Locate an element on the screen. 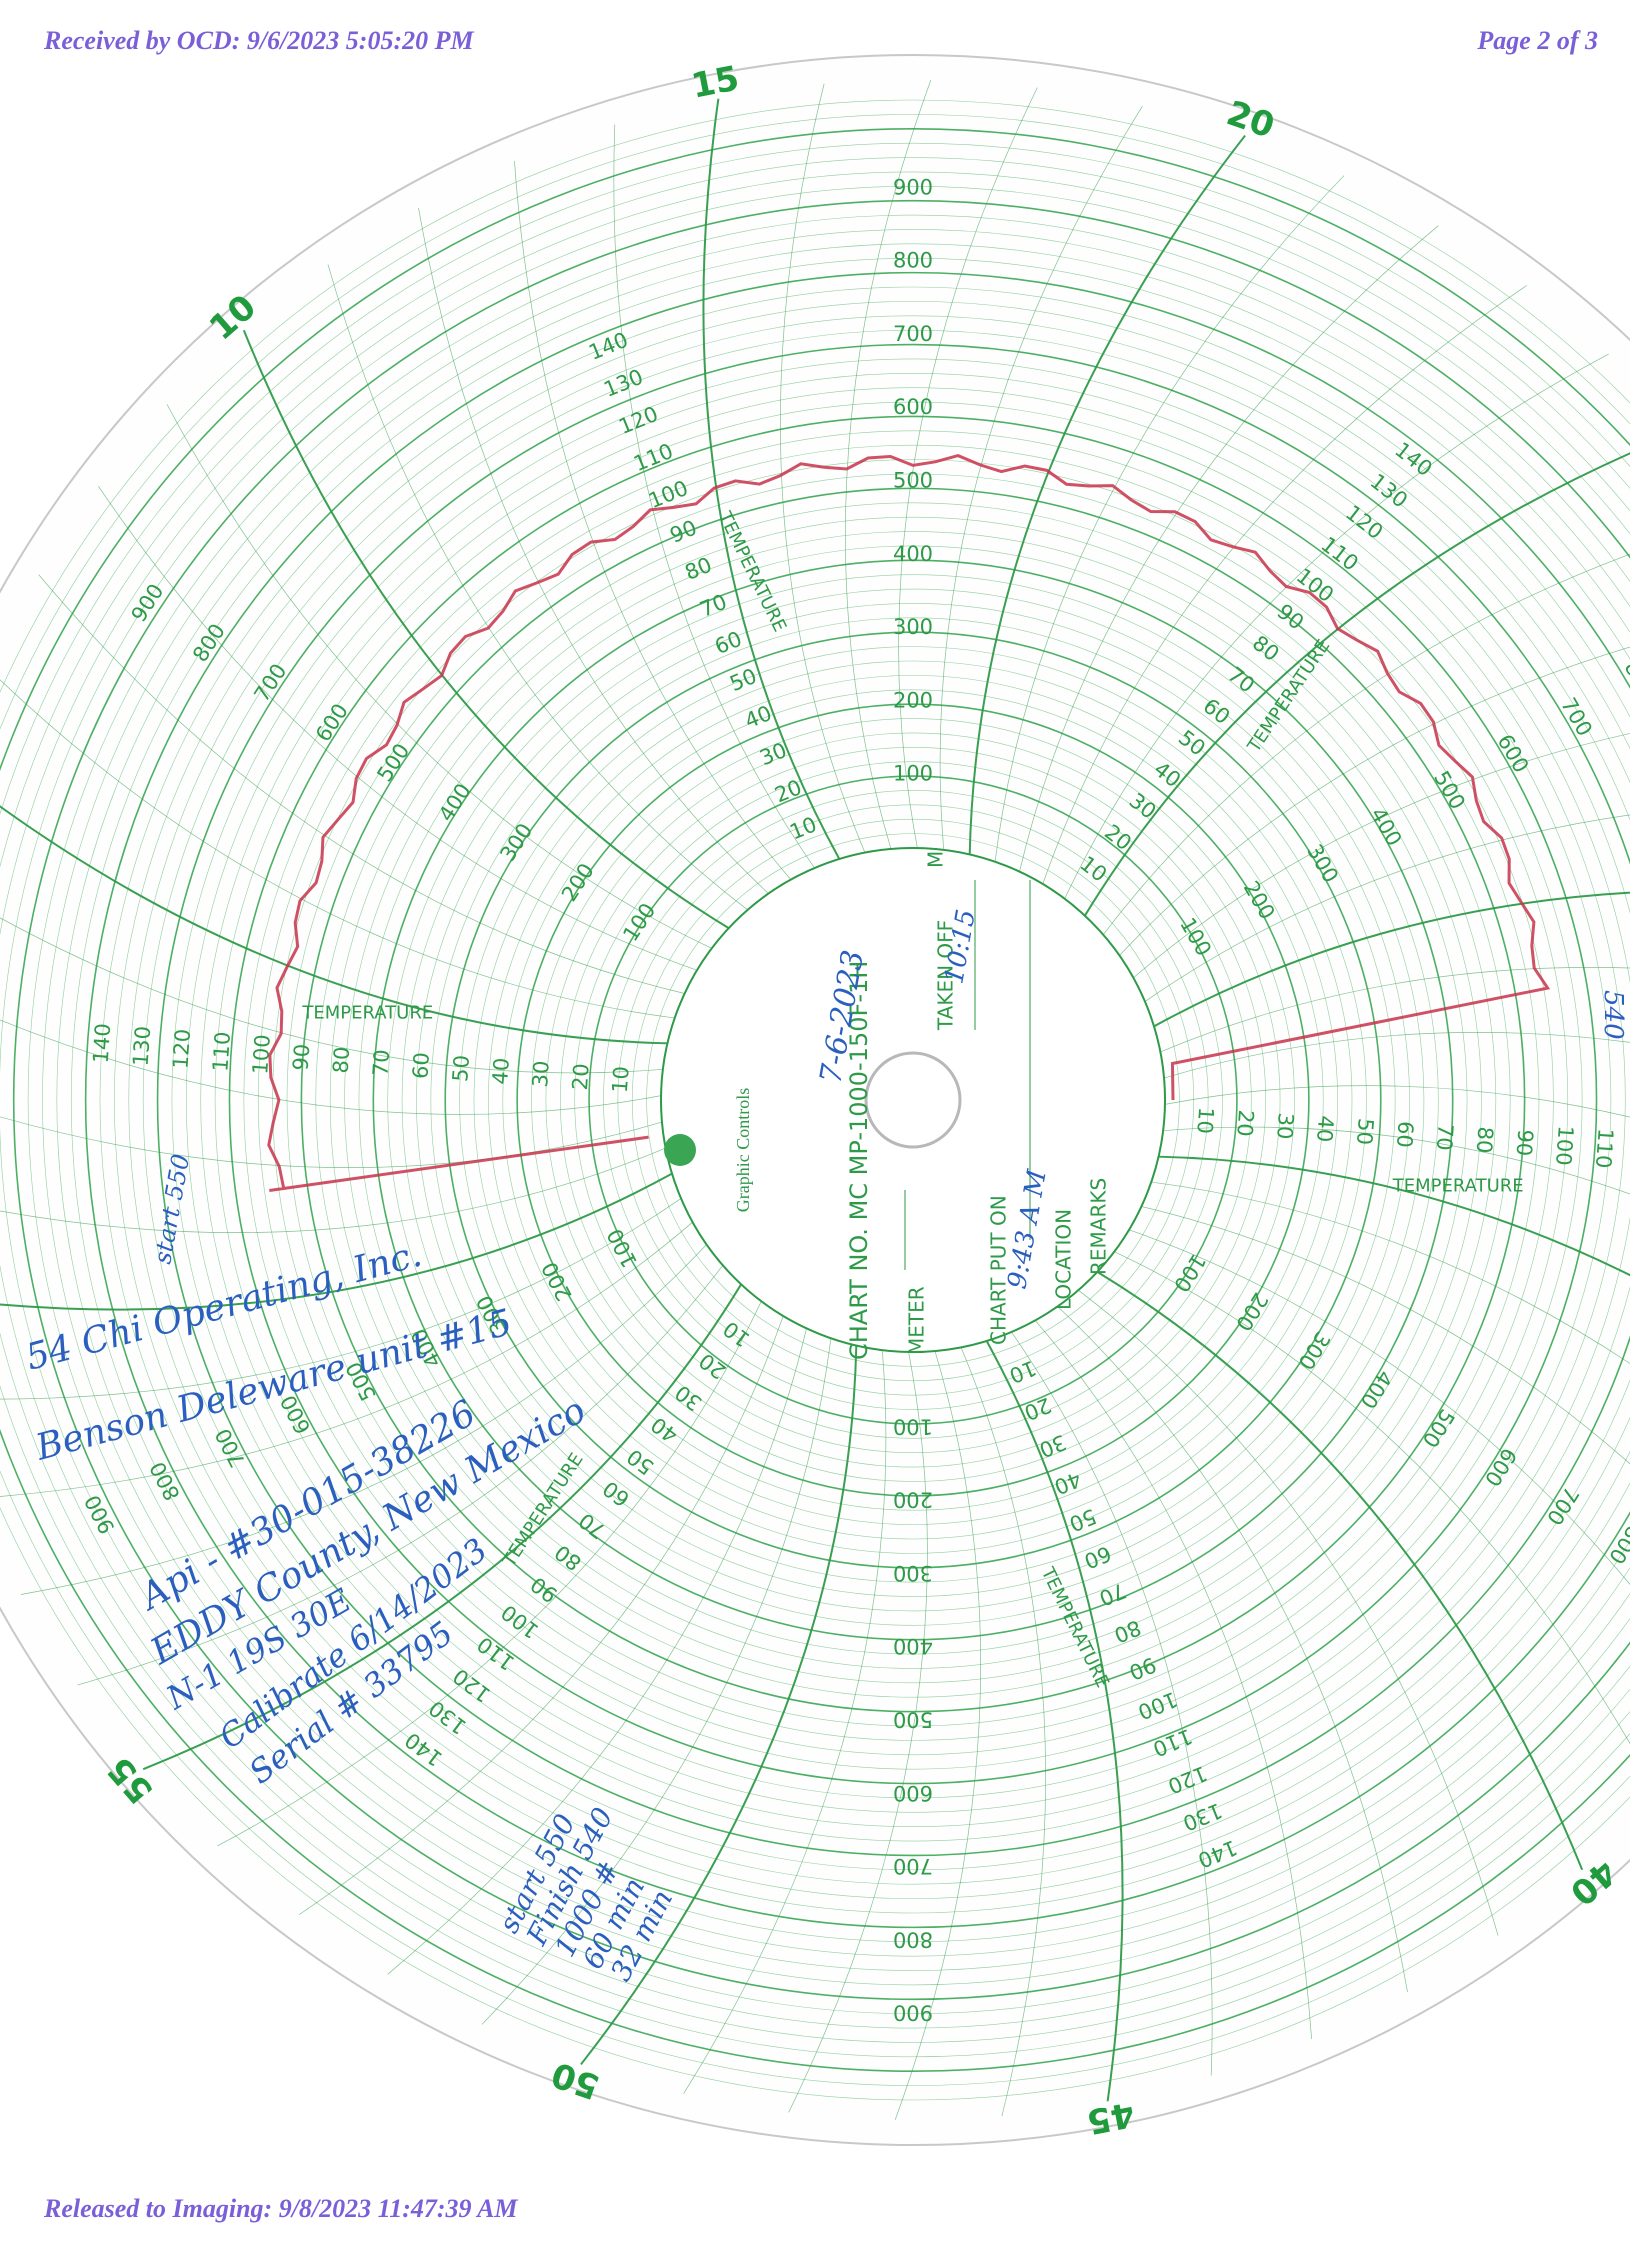 This screenshot has height=2254, width=1630. hand-right-note: 540 is located at coordinates (1613, 1015).